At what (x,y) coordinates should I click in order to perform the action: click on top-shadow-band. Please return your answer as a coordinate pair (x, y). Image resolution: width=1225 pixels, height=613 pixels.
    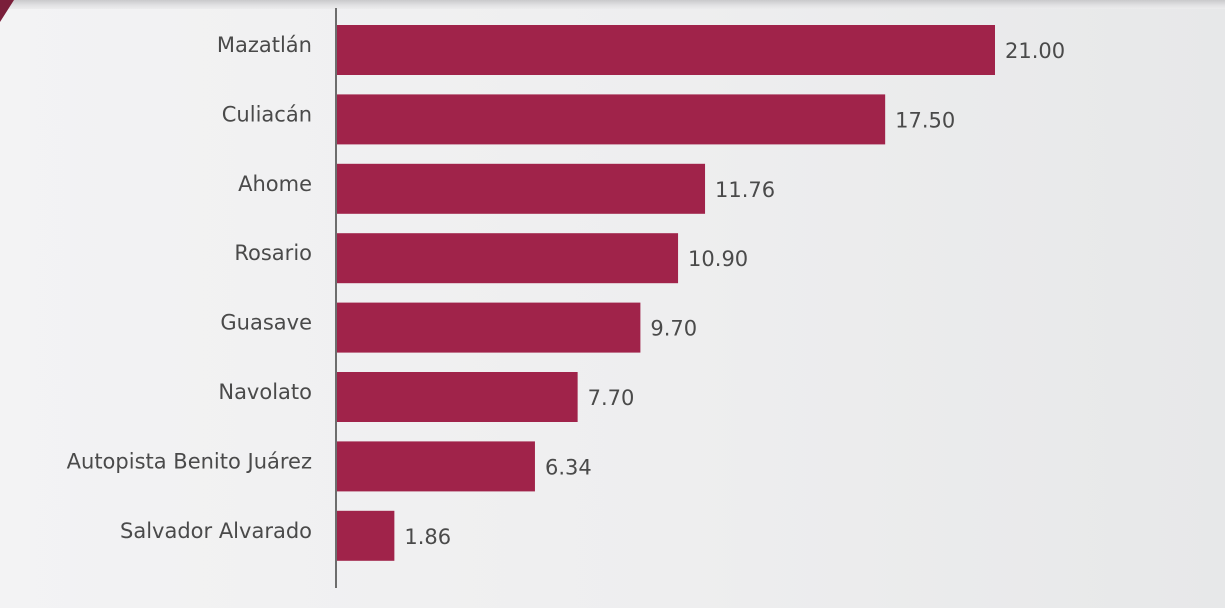
    Looking at the image, I should click on (612, 4).